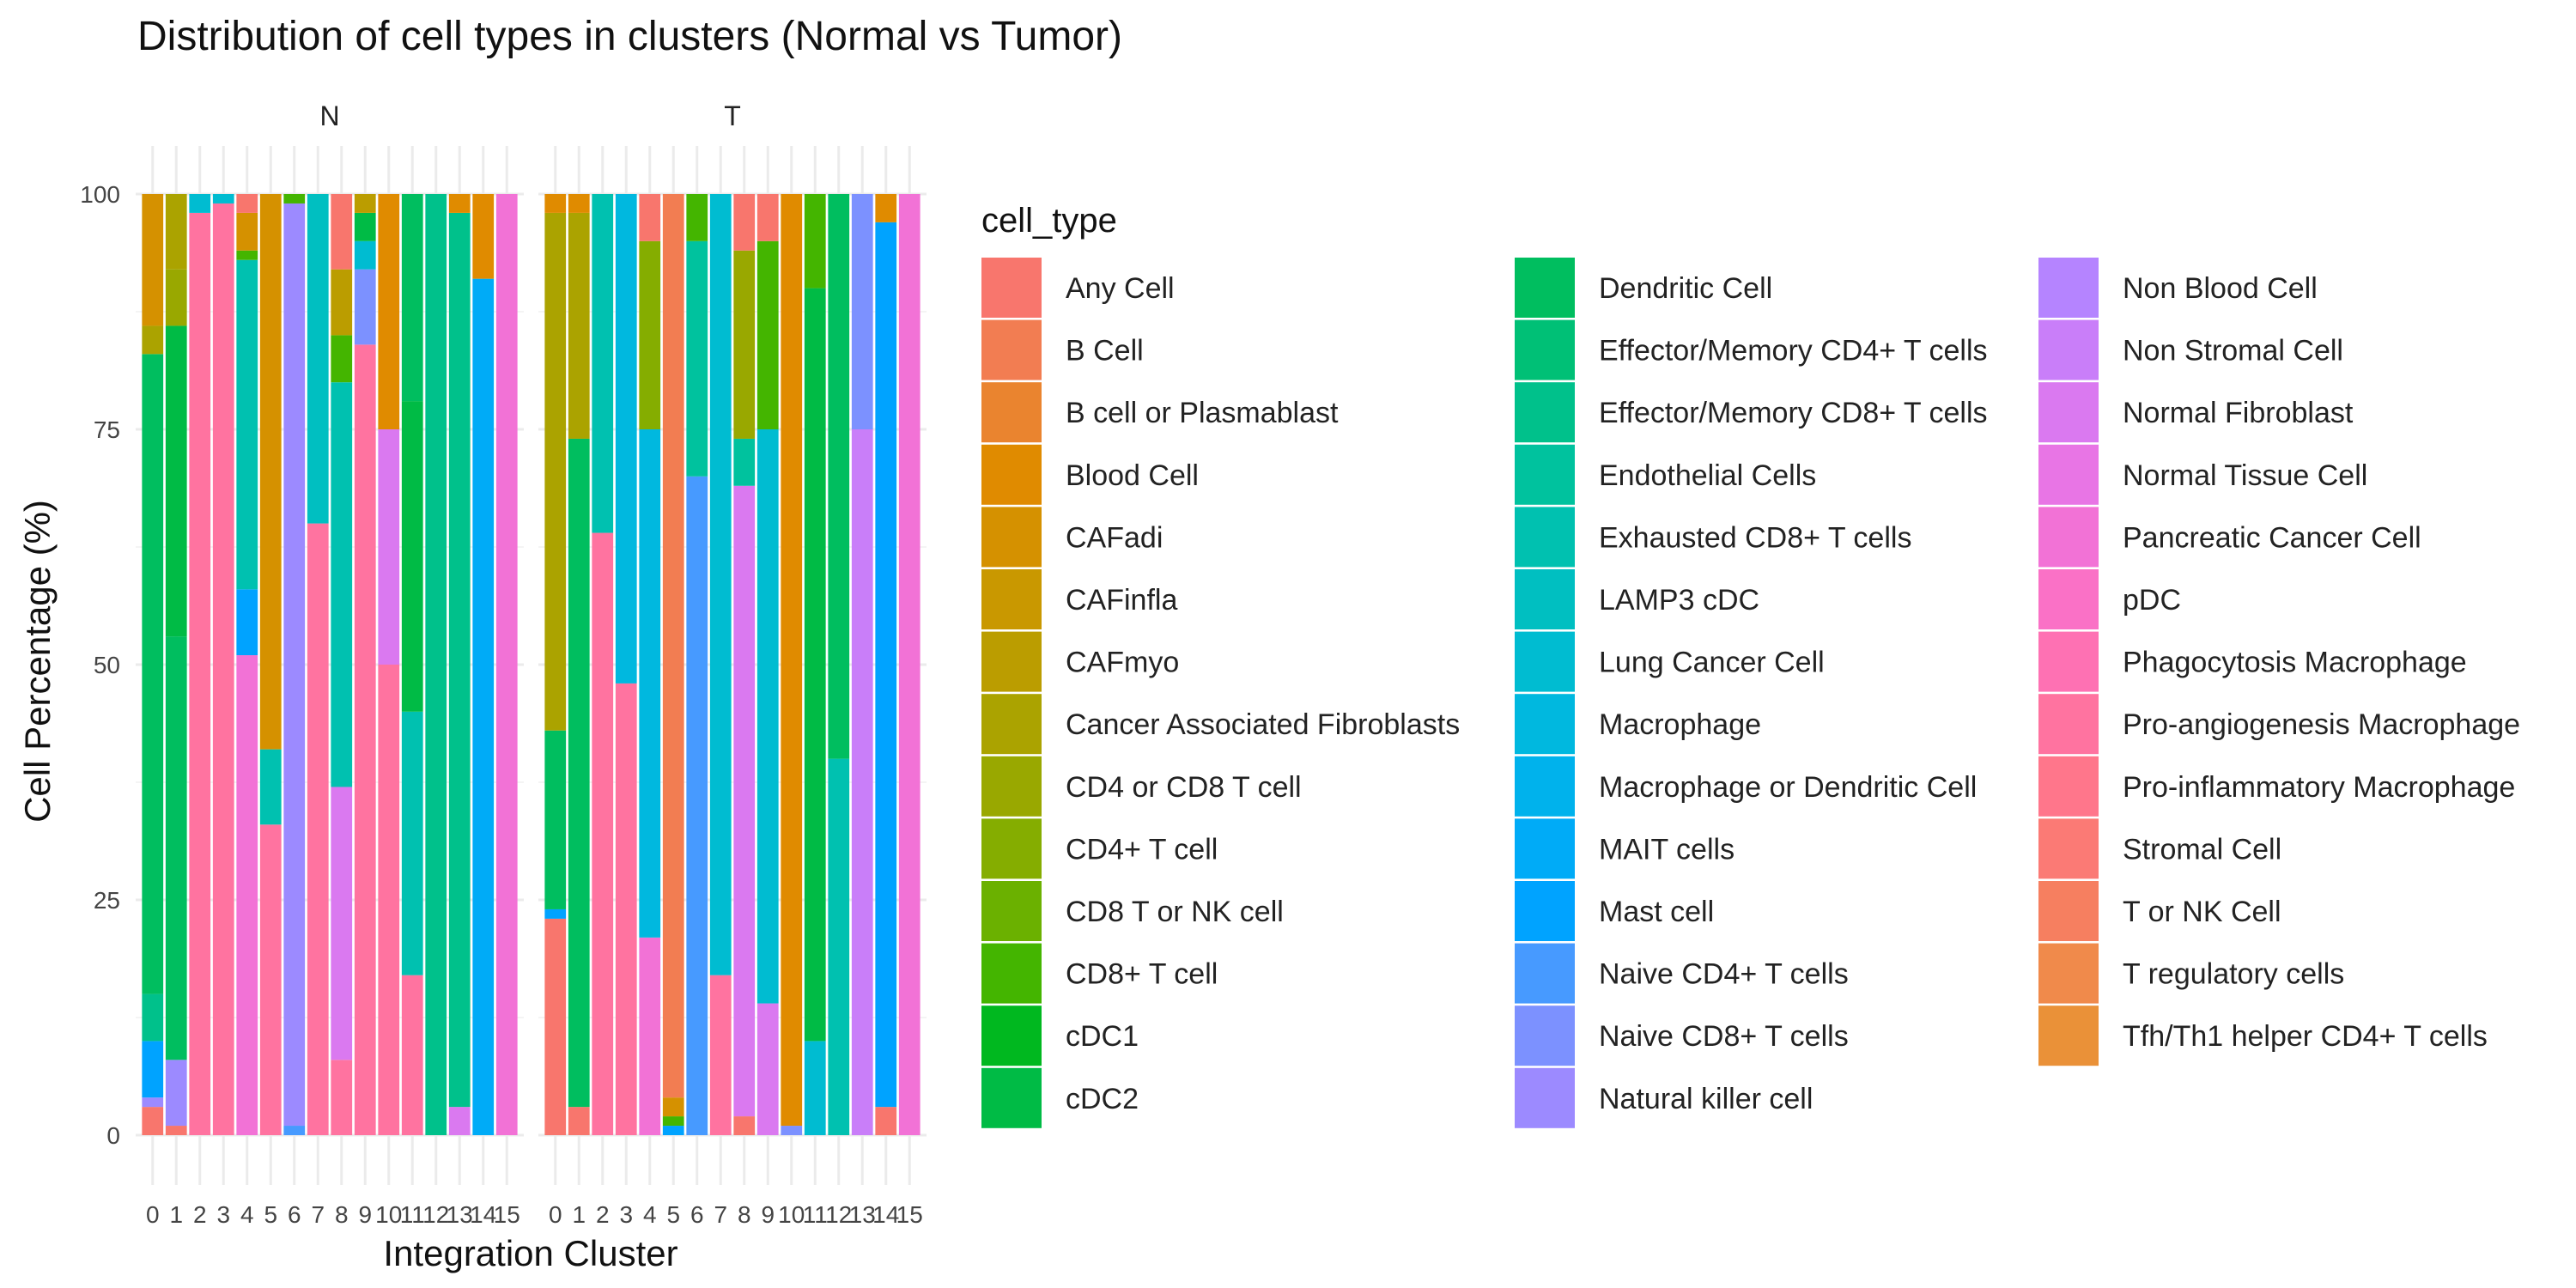  Describe the element at coordinates (113, 1135) in the screenshot. I see `y-tick-label: 0` at that location.